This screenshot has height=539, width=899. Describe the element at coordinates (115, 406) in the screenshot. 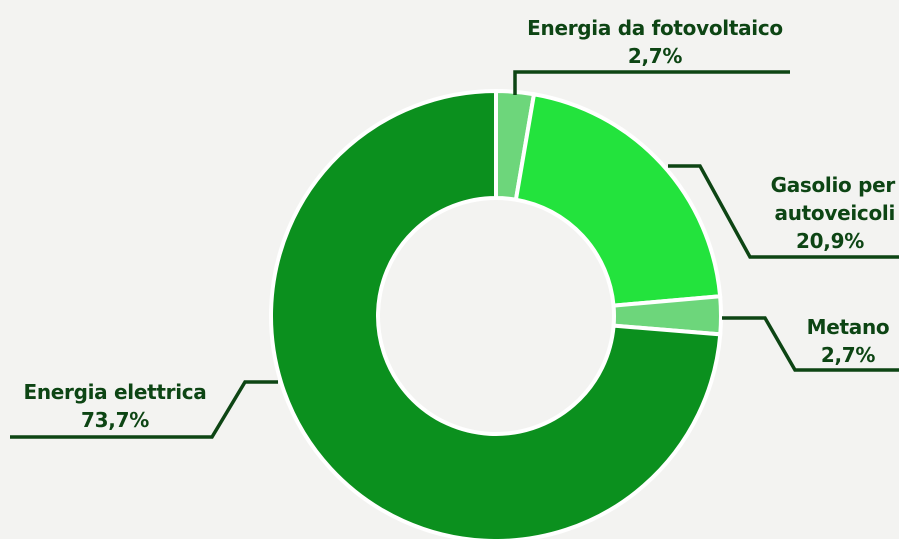

I see `slice-label: Energia elettrica 73,7%` at that location.